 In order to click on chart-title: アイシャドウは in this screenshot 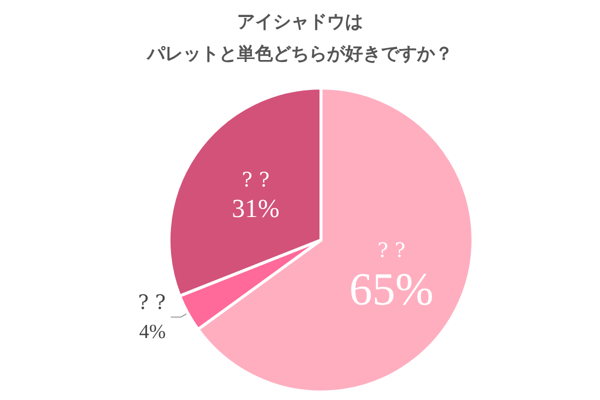, I will do `click(300, 22)`.